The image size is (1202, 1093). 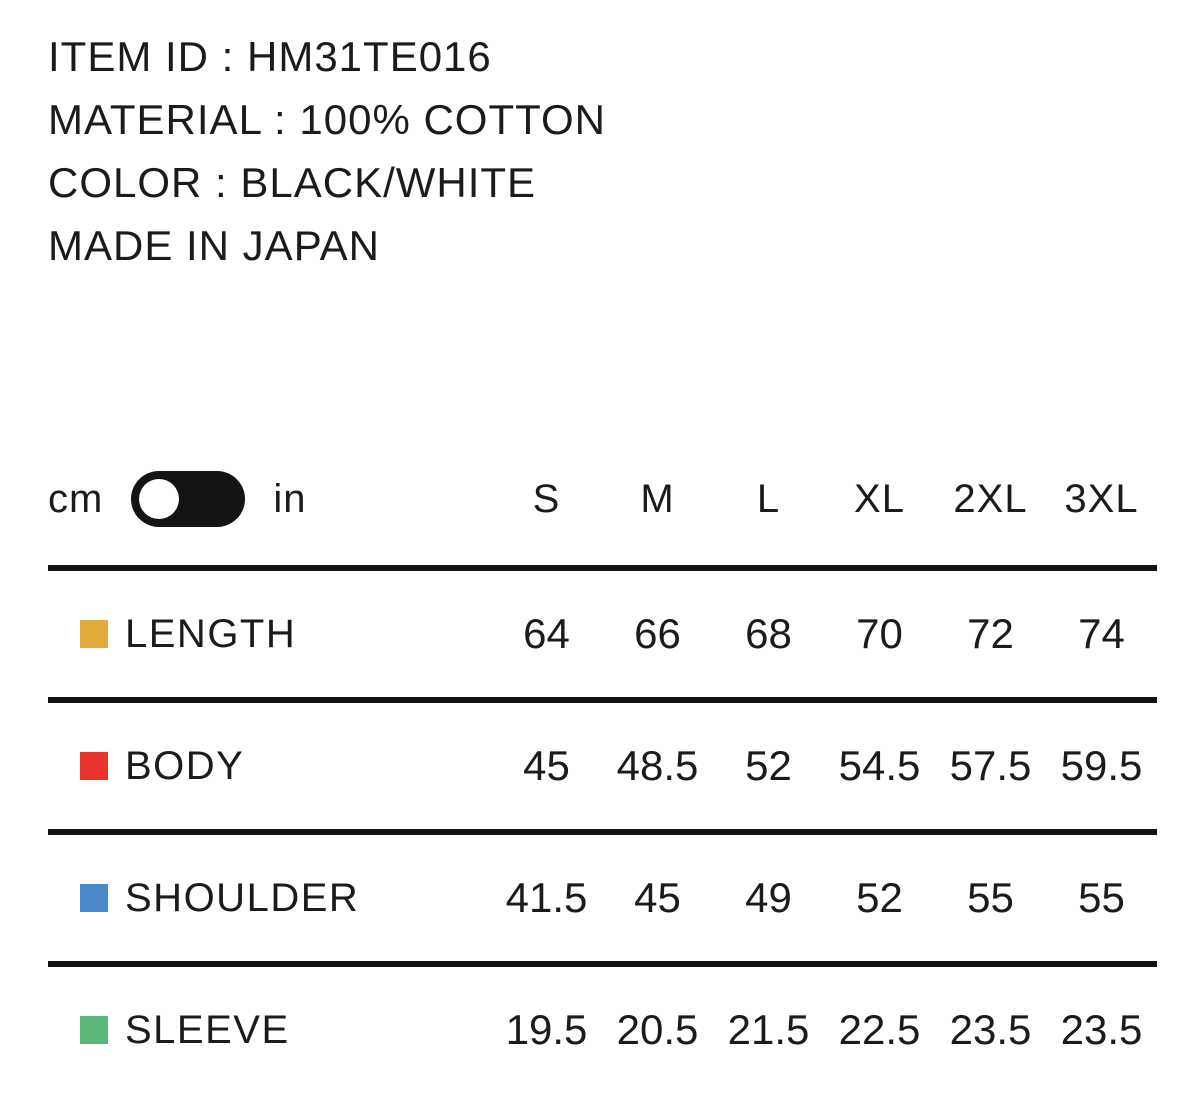 I want to click on size-chart-header-row: cm in S M L XL 2XL 3XL, so click(x=602, y=499).